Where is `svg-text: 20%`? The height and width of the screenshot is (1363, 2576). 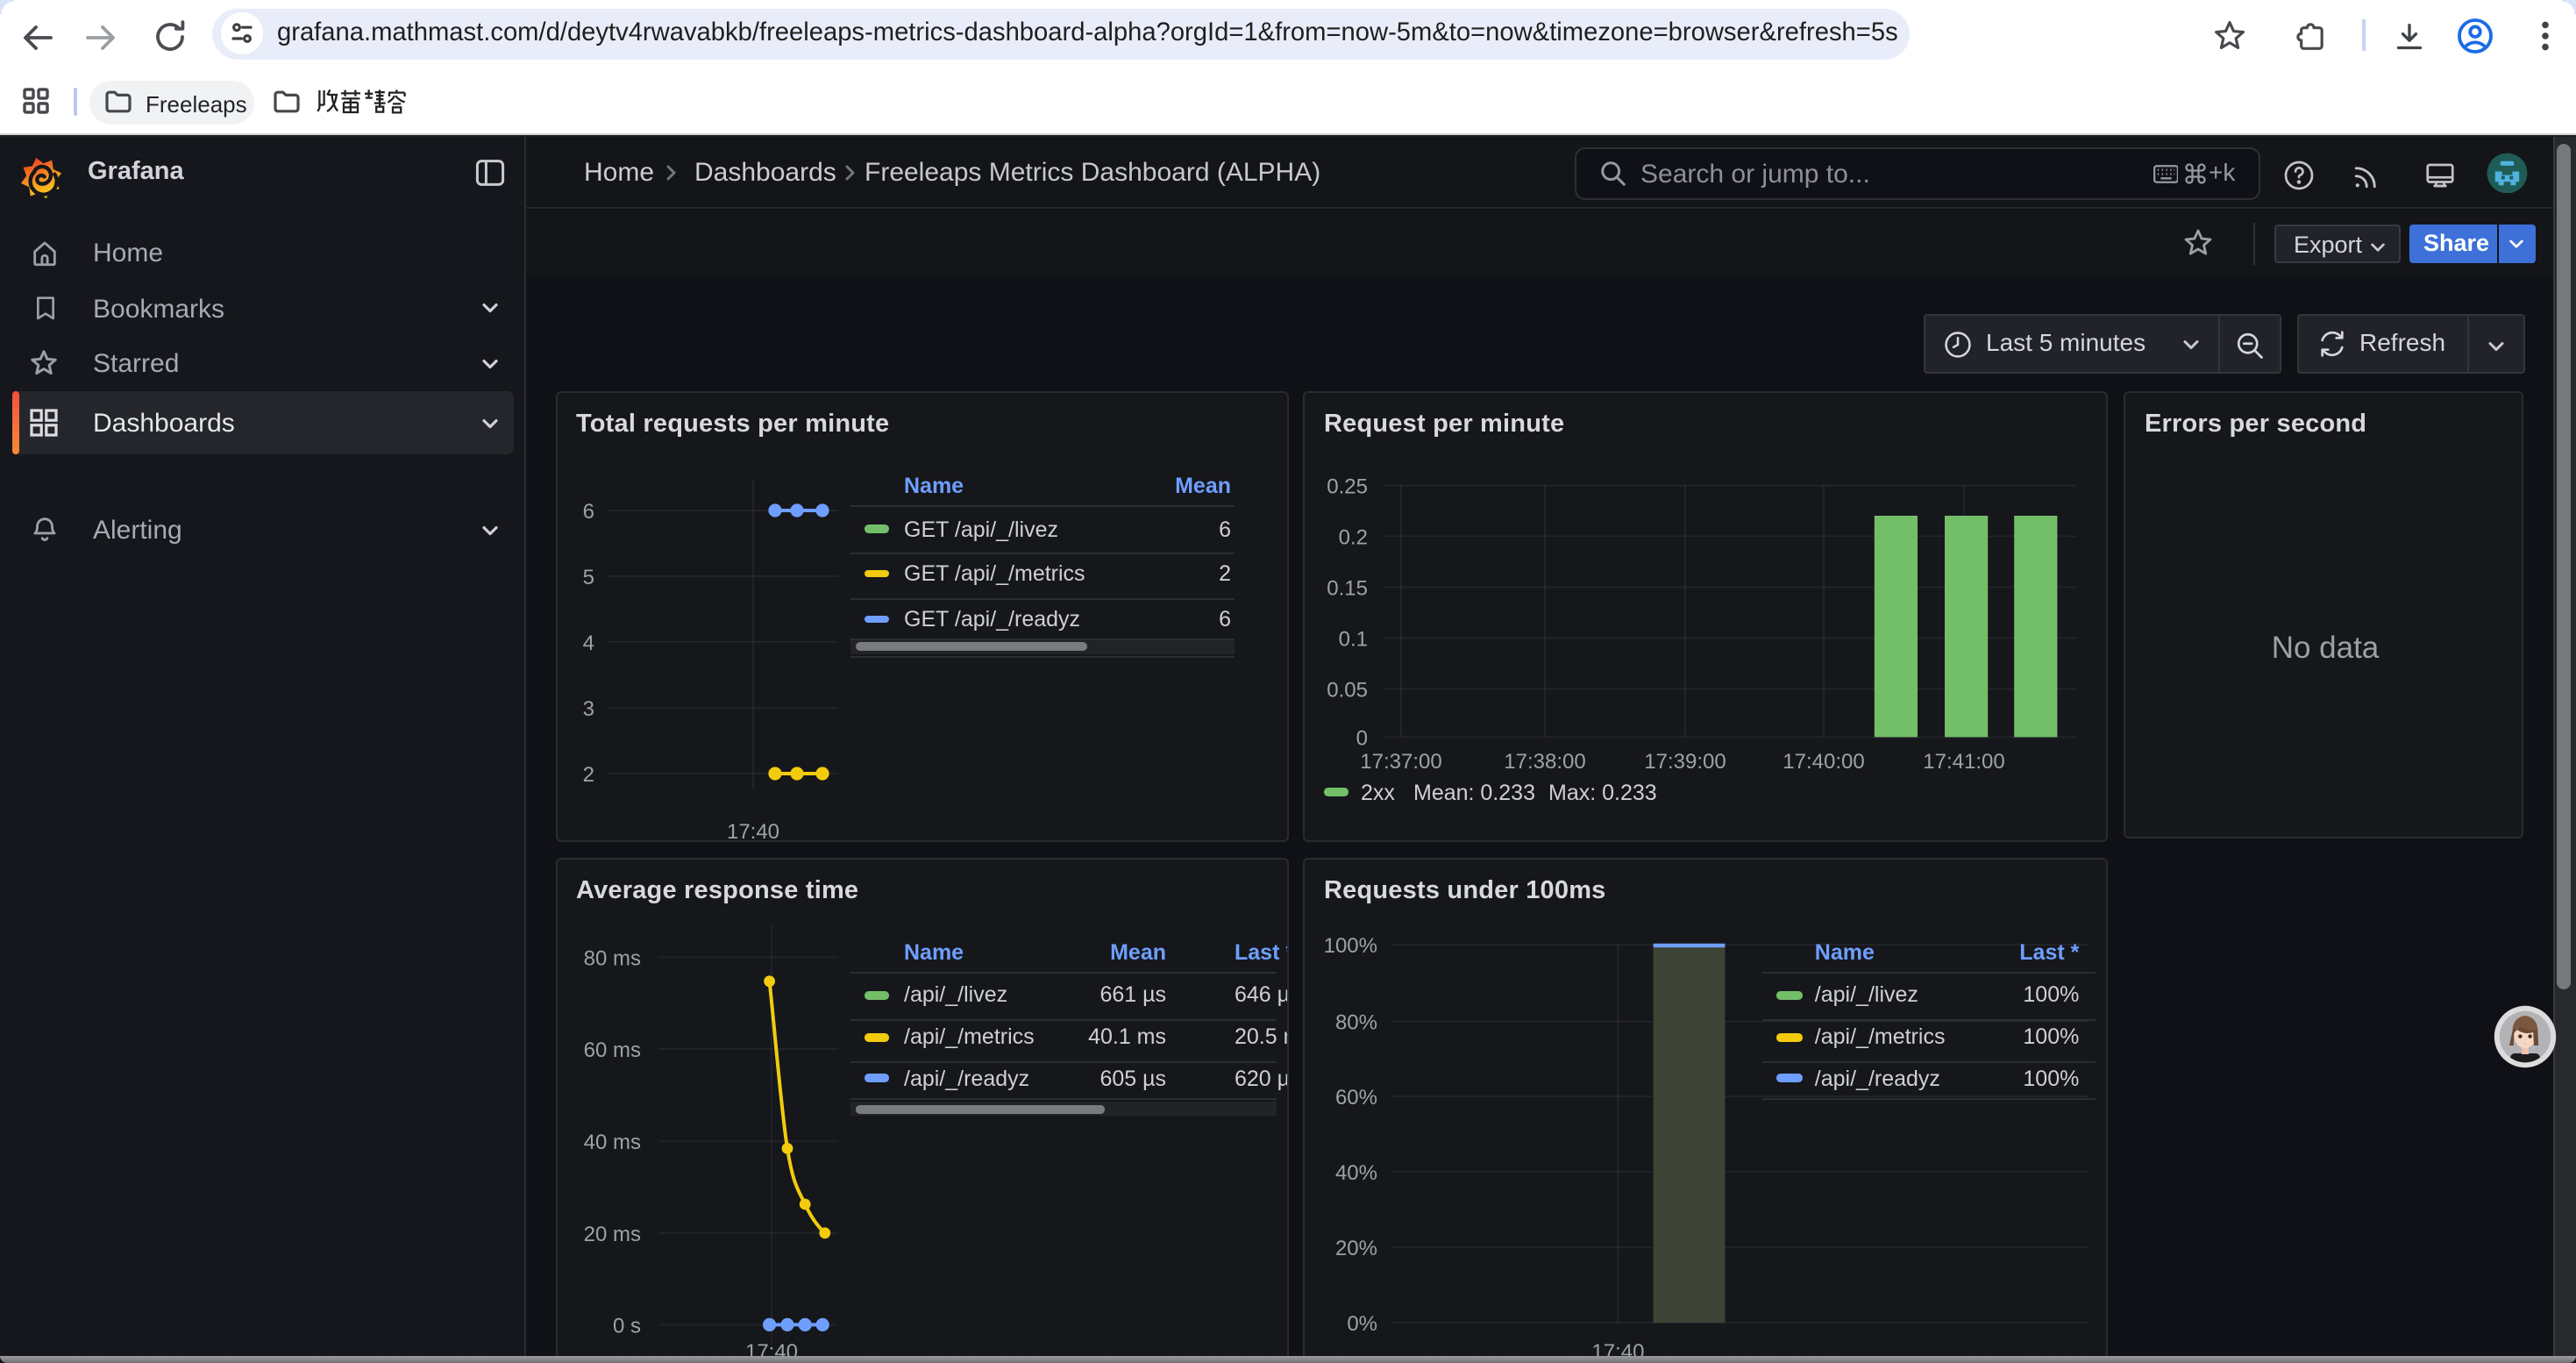
svg-text: 20% is located at coordinates (1356, 1248).